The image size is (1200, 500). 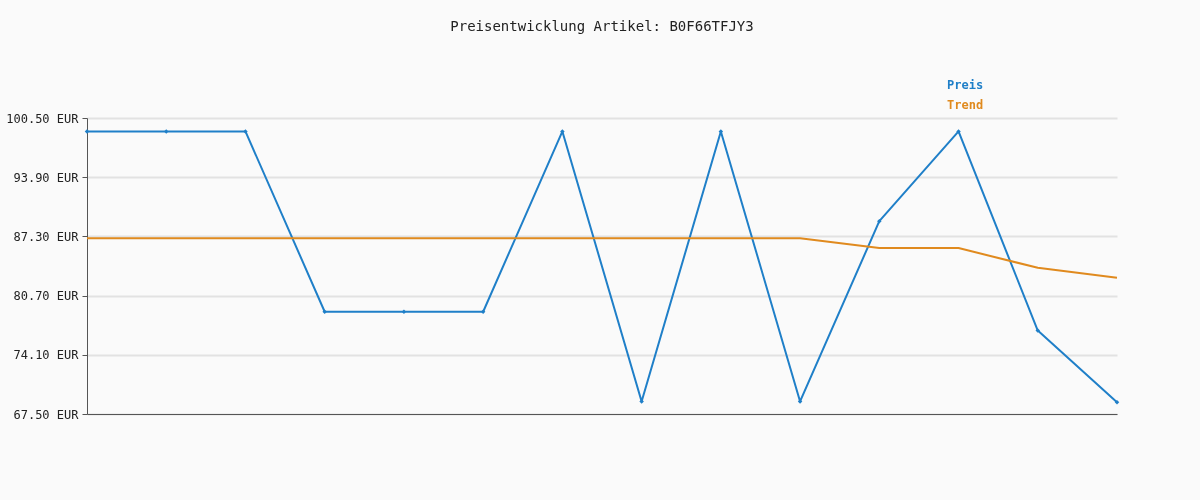 What do you see at coordinates (965, 85) in the screenshot?
I see `text: Preis` at bounding box center [965, 85].